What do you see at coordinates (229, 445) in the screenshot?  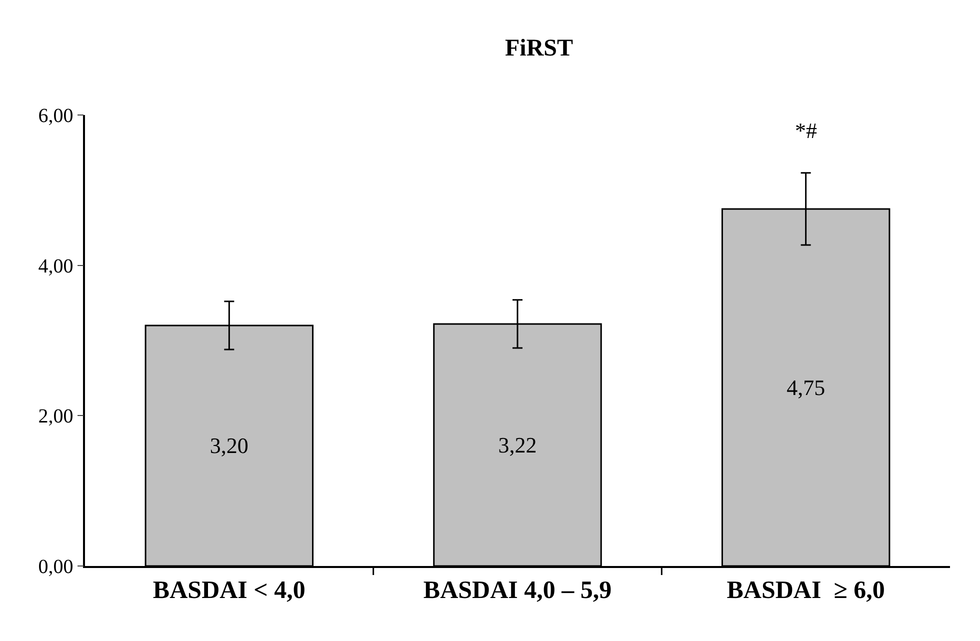 I see `data-label: 3,20` at bounding box center [229, 445].